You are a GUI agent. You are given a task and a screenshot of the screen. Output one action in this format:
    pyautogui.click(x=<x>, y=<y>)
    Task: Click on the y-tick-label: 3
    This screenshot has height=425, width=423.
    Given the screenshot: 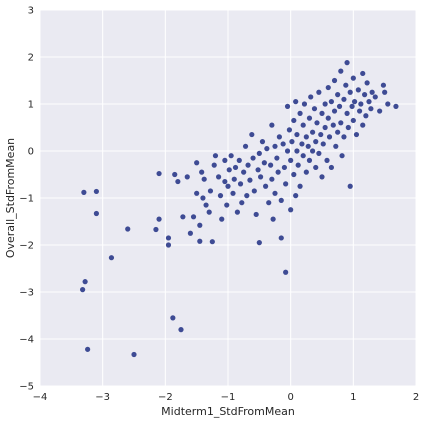 What is the action you would take?
    pyautogui.click(x=31, y=11)
    